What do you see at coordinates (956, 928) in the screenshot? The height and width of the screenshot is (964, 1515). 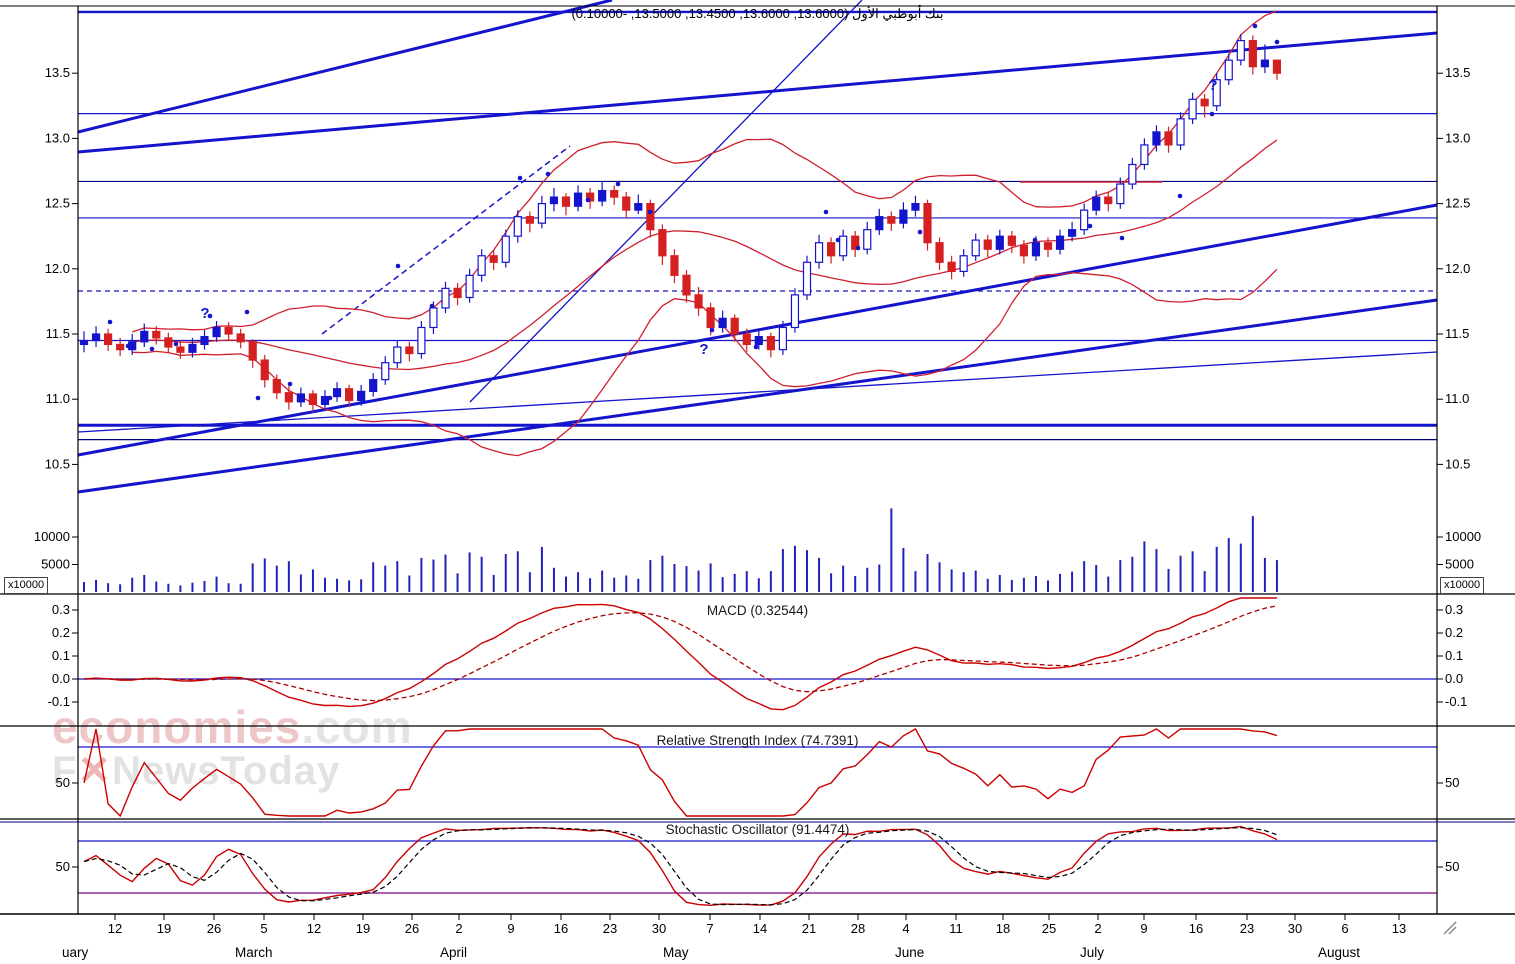 I see `date-tick-label: 11` at bounding box center [956, 928].